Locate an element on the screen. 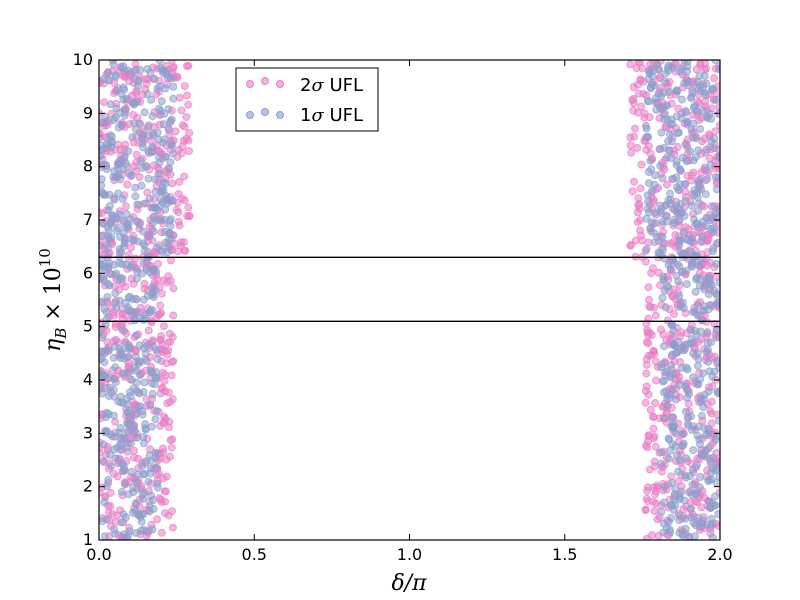 This screenshot has width=800, height=600. y-label-eta: η is located at coordinates (53, 345).